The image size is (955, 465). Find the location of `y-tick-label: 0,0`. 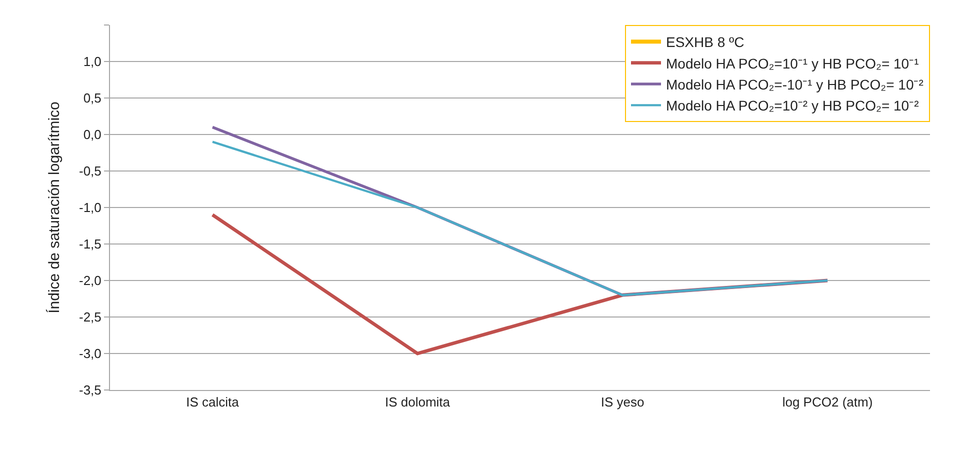

y-tick-label: 0,0 is located at coordinates (92, 134).